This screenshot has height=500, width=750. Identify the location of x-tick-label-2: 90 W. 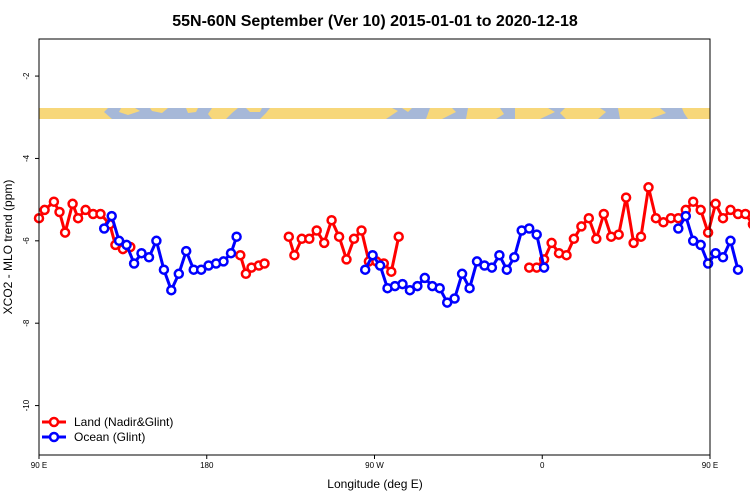
(374, 465).